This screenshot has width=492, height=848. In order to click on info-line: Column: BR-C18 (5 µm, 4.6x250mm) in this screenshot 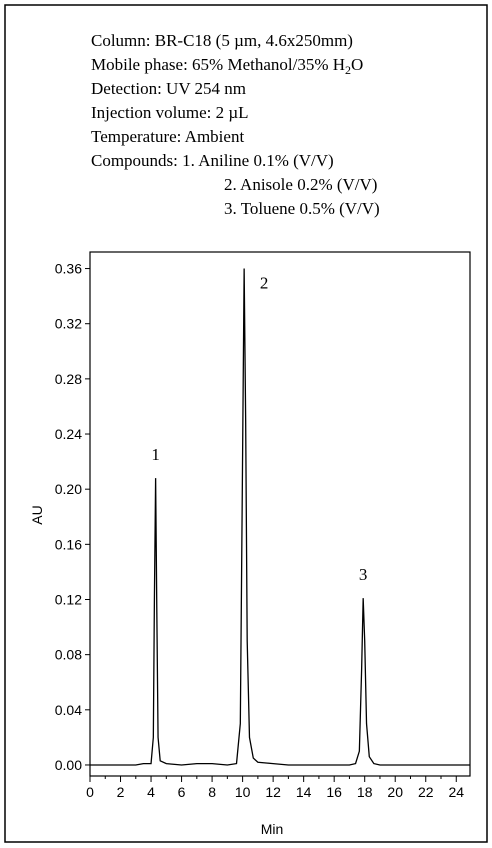, I will do `click(222, 40)`.